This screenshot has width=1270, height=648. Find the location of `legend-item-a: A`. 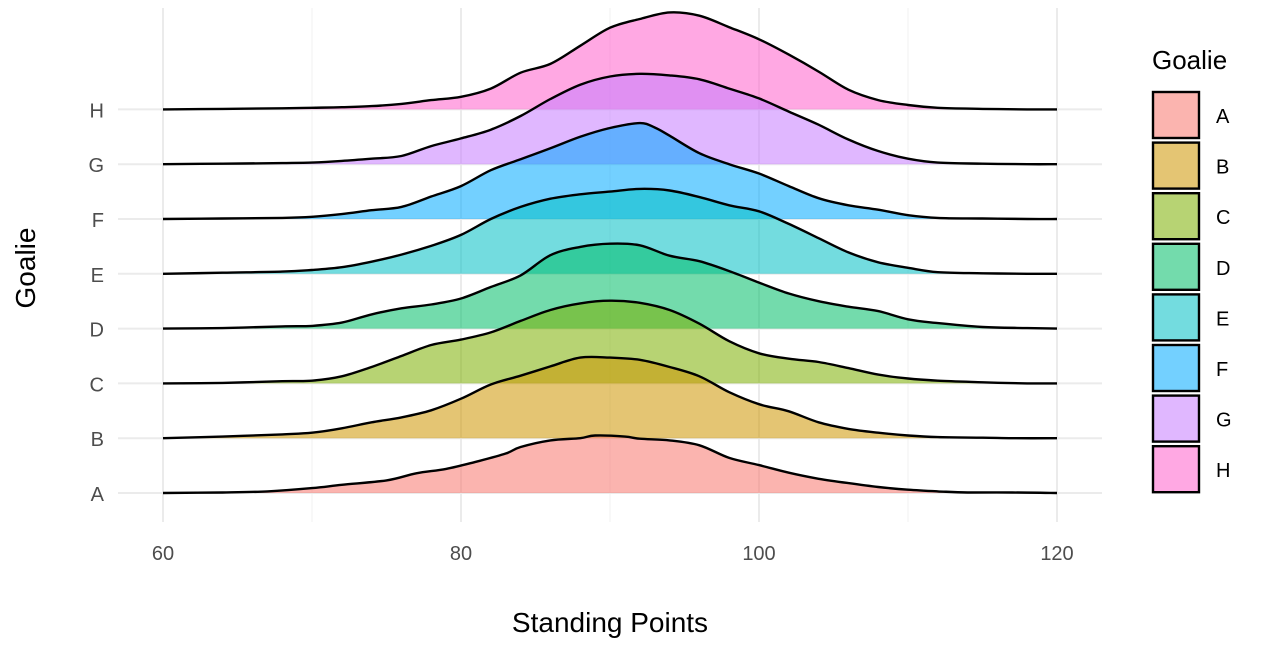

legend-item-a: A is located at coordinates (1190, 115).